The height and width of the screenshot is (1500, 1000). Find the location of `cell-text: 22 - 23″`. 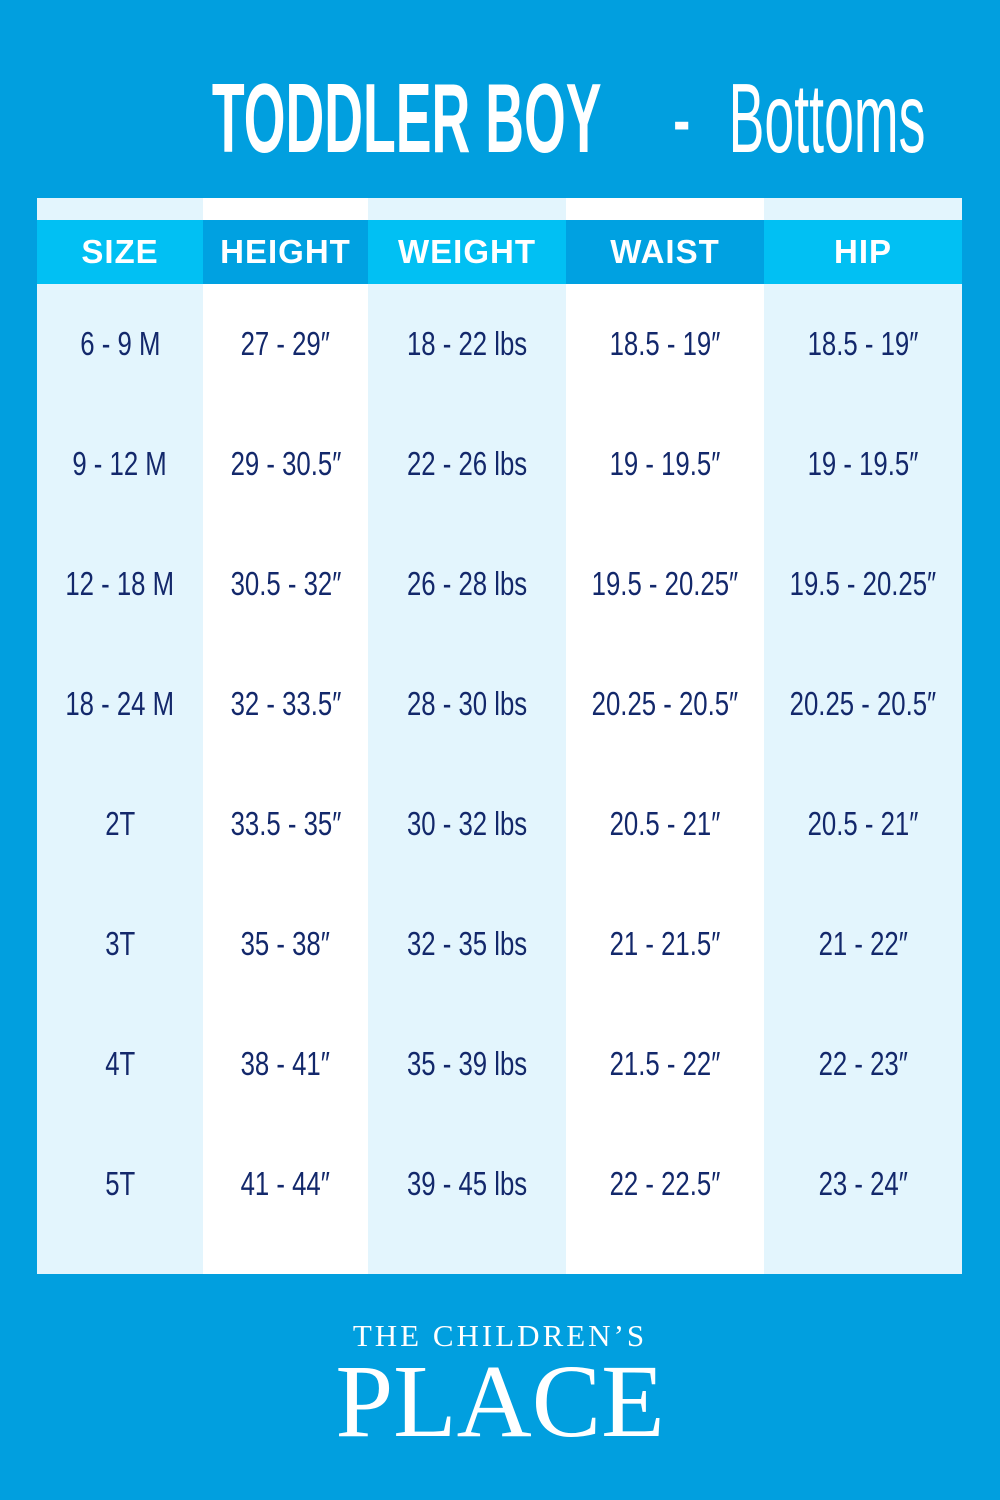

cell-text: 22 - 23″ is located at coordinates (863, 1063).